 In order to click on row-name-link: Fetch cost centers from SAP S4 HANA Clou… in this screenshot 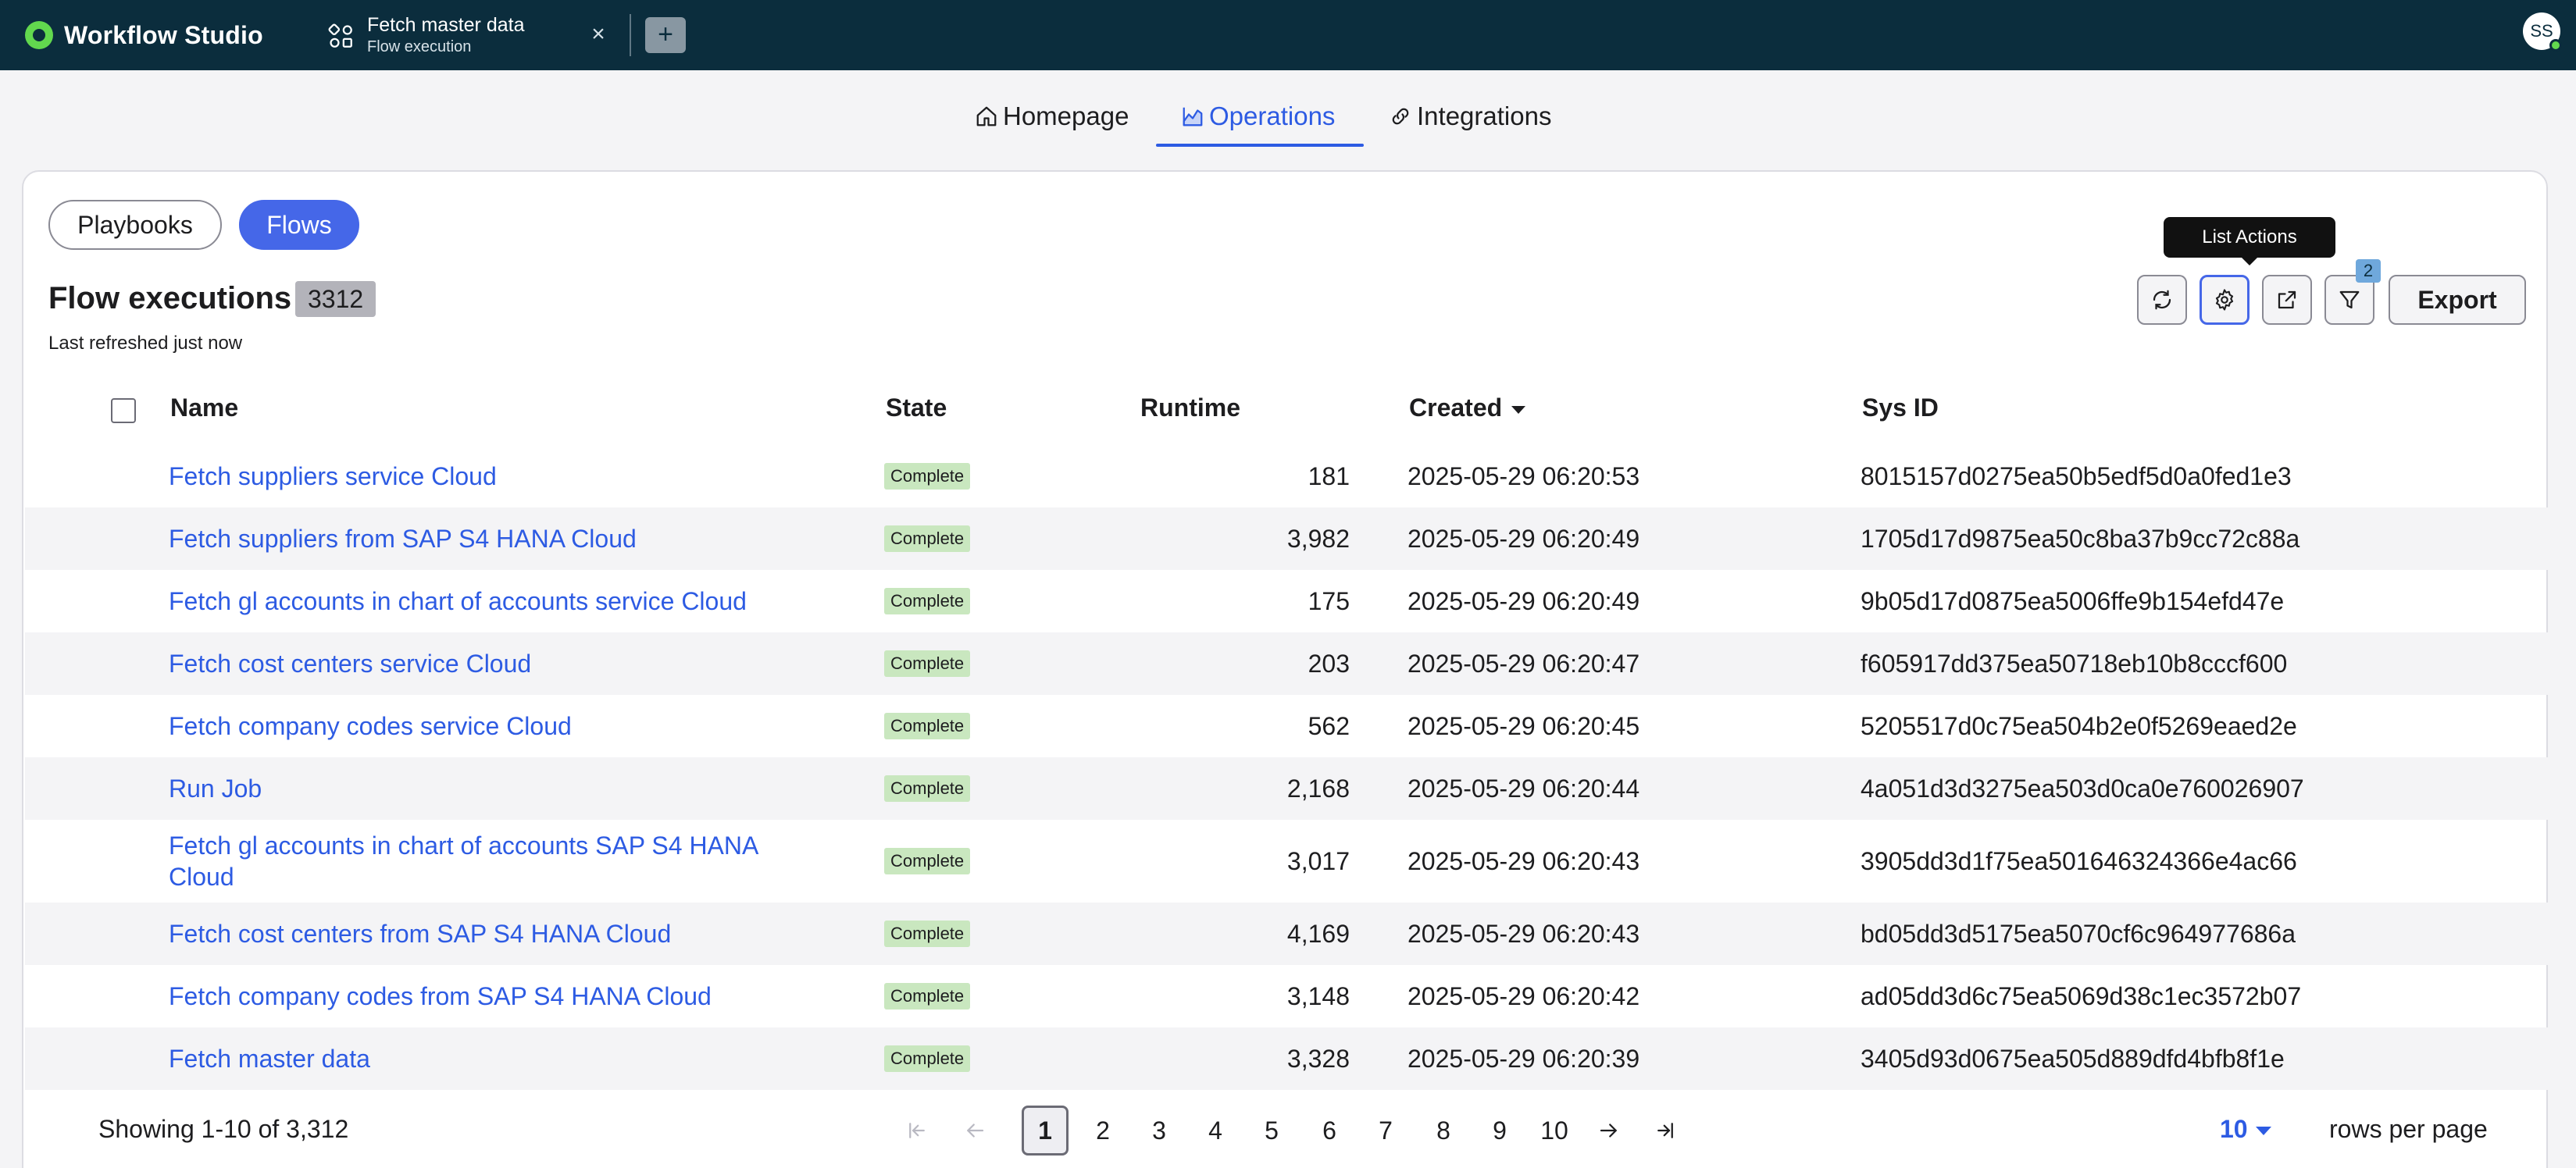, I will do `click(493, 934)`.